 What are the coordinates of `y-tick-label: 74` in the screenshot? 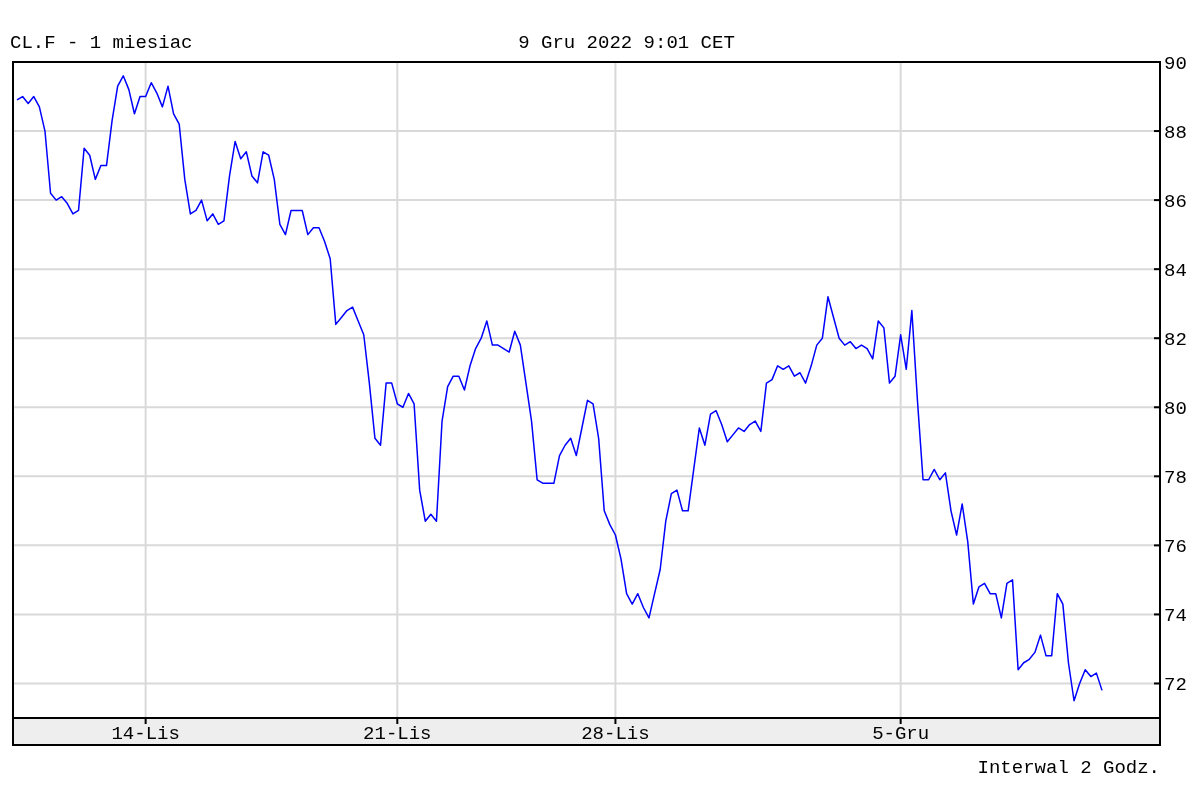 It's located at (1175, 616).